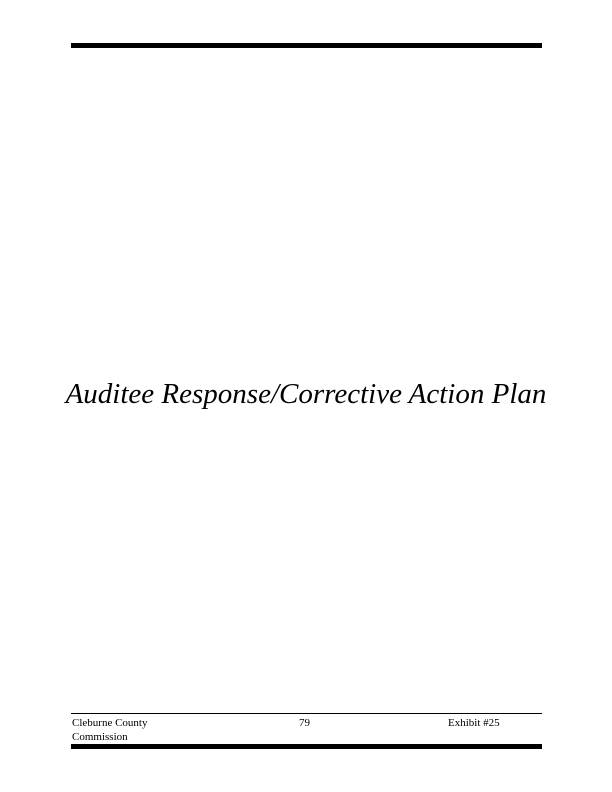  What do you see at coordinates (474, 723) in the screenshot?
I see `exhibit-label: Exhibit #25` at bounding box center [474, 723].